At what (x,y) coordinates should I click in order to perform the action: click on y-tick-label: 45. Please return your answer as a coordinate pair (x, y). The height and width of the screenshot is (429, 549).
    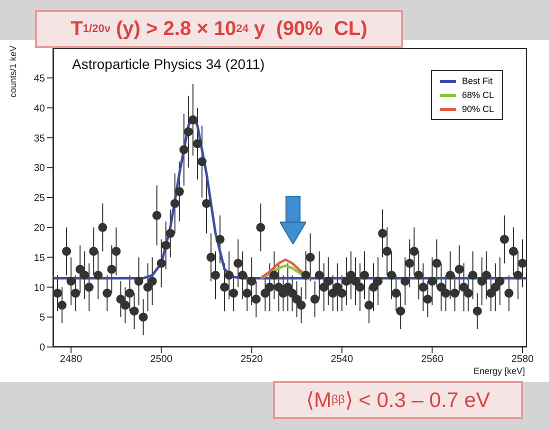
    Looking at the image, I should click on (40, 78).